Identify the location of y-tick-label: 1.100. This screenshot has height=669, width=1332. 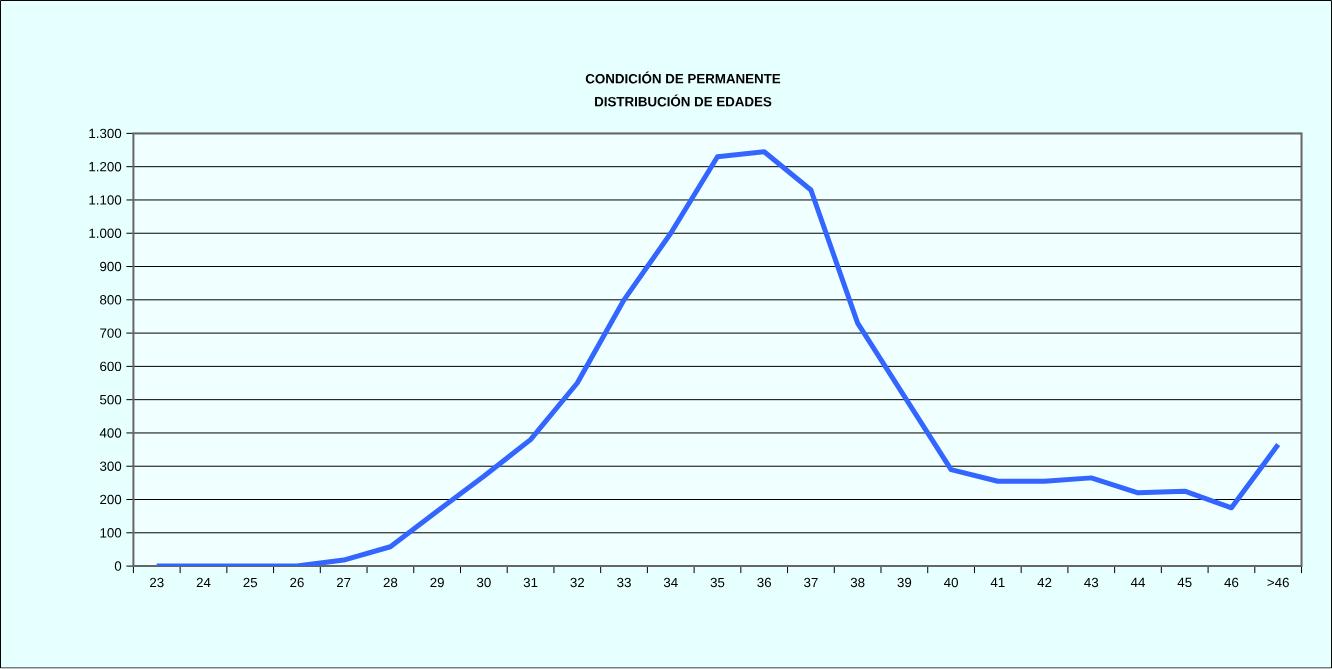
(105, 200).